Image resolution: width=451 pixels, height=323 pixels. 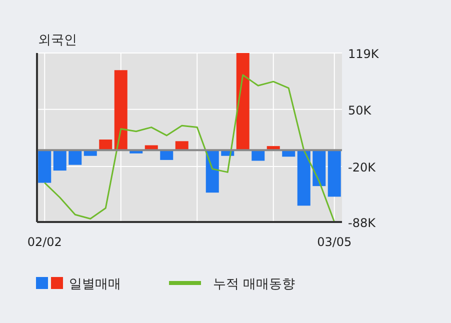 I want to click on x-tick-label: 02/02, so click(x=44, y=242).